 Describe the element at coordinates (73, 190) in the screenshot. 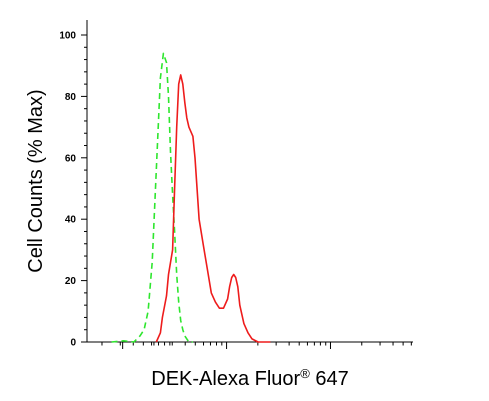

I see `y-axis-ticks: 0 20 40 60 80 100` at that location.